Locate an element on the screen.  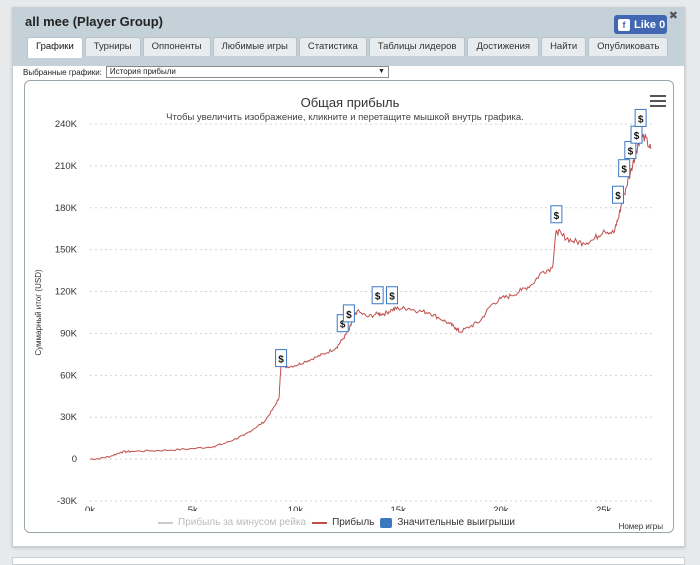
legend-item-big-wins: Значительные выигрыши is located at coordinates (447, 522).